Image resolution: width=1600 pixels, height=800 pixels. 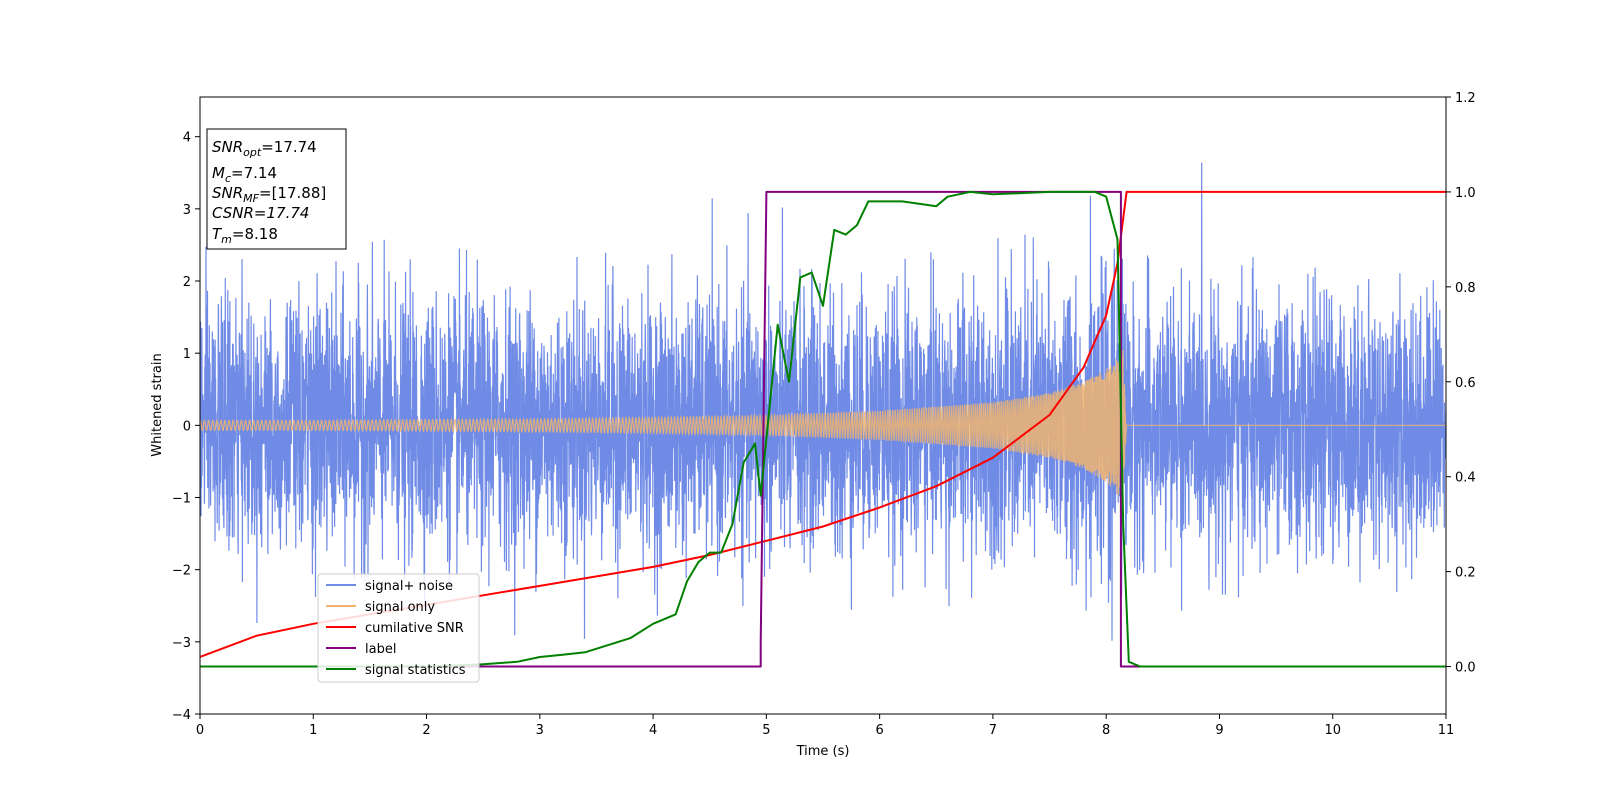 What do you see at coordinates (181, 643) in the screenshot?
I see `y-tick-label: −3` at bounding box center [181, 643].